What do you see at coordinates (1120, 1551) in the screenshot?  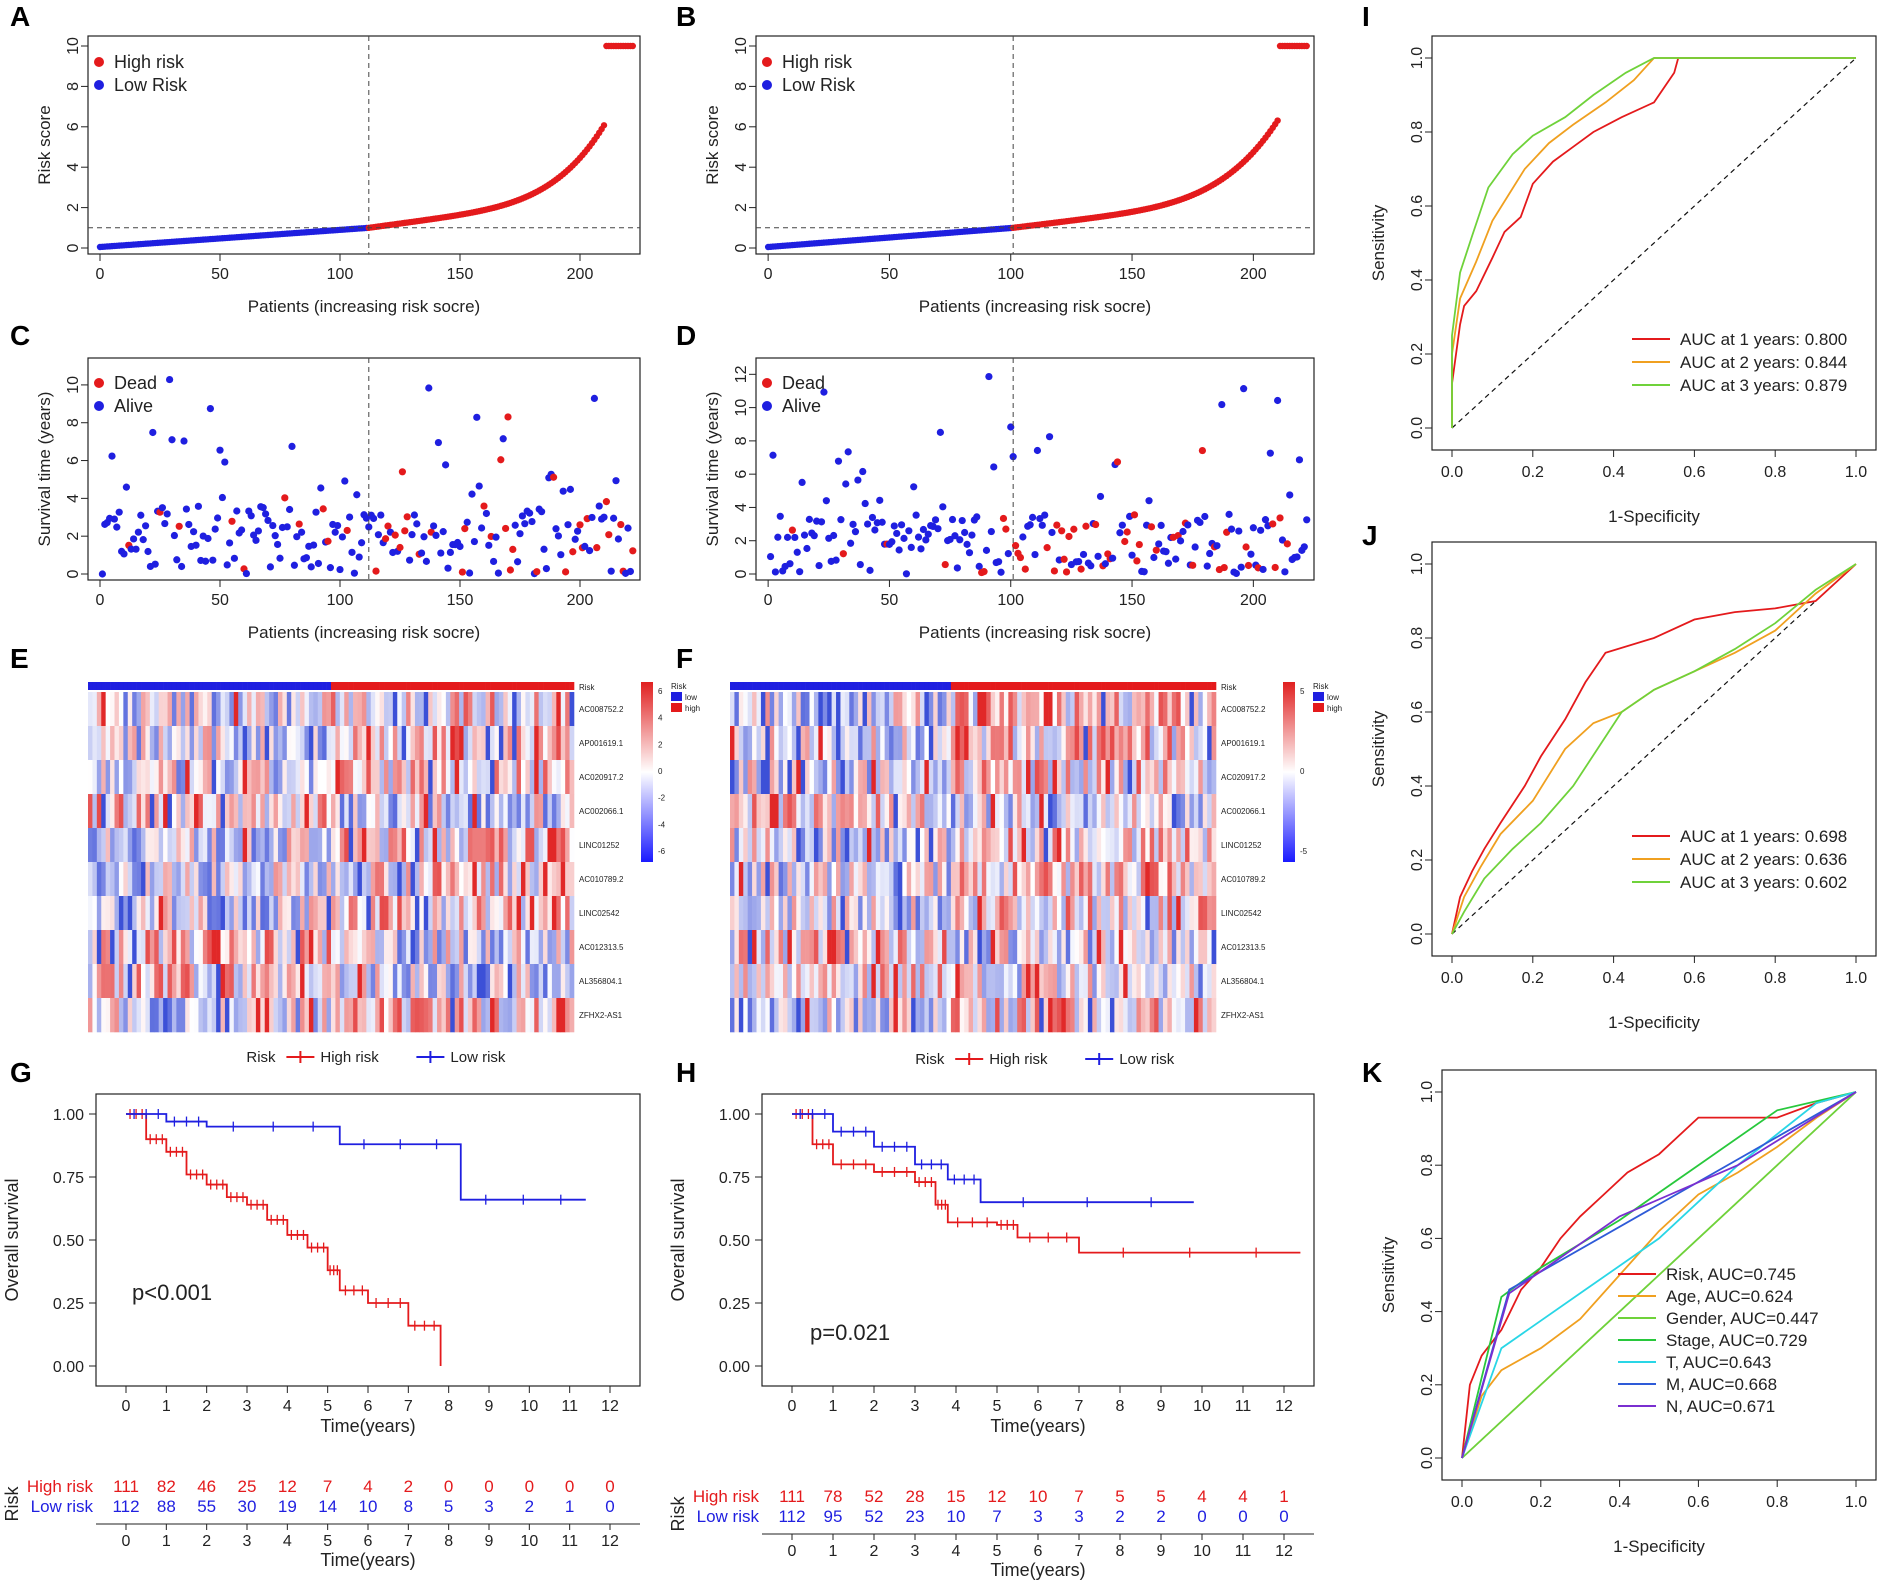 I see `table-tick-label: 8` at bounding box center [1120, 1551].